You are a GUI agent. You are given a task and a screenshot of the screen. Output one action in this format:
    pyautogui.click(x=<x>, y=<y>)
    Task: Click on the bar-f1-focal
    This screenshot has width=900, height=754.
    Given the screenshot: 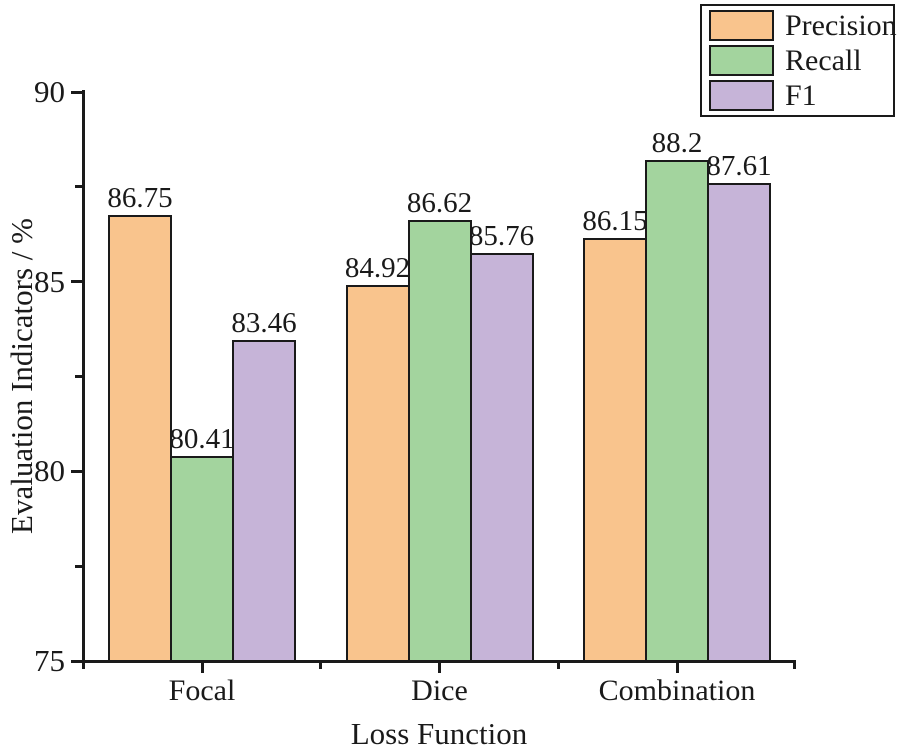 What is the action you would take?
    pyautogui.click(x=264, y=501)
    